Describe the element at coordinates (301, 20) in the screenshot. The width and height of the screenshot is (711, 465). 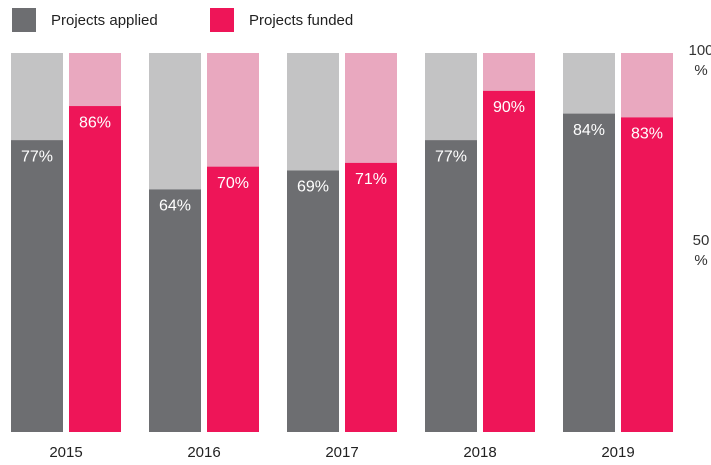
I see `legend-label: Projects funded` at that location.